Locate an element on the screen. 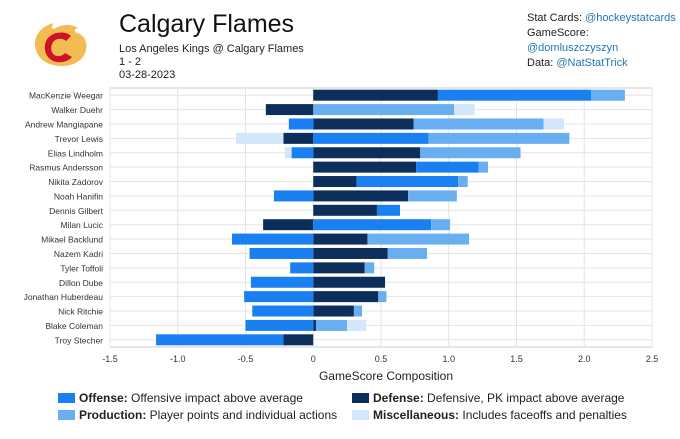 This screenshot has height=439, width=680. y-tick-label: Noah Hanifin is located at coordinates (78, 196).